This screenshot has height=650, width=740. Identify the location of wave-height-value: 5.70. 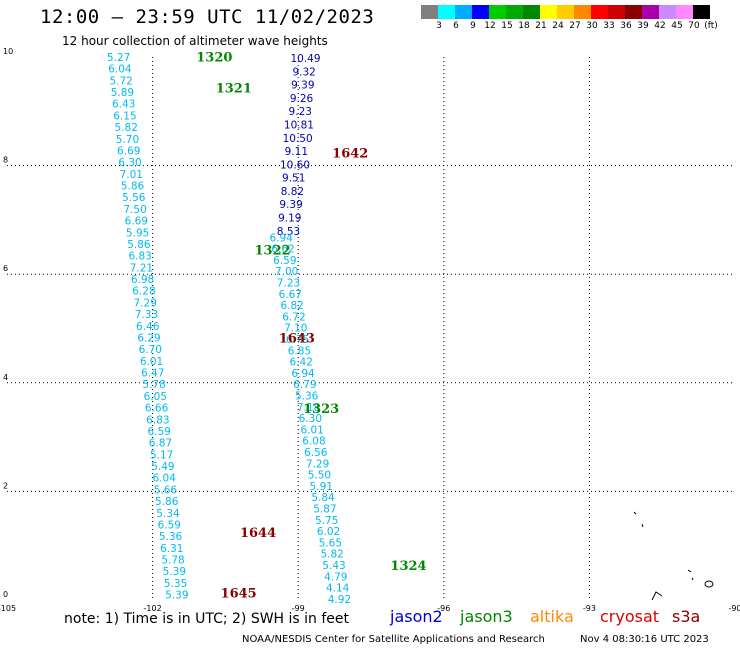
(127, 140).